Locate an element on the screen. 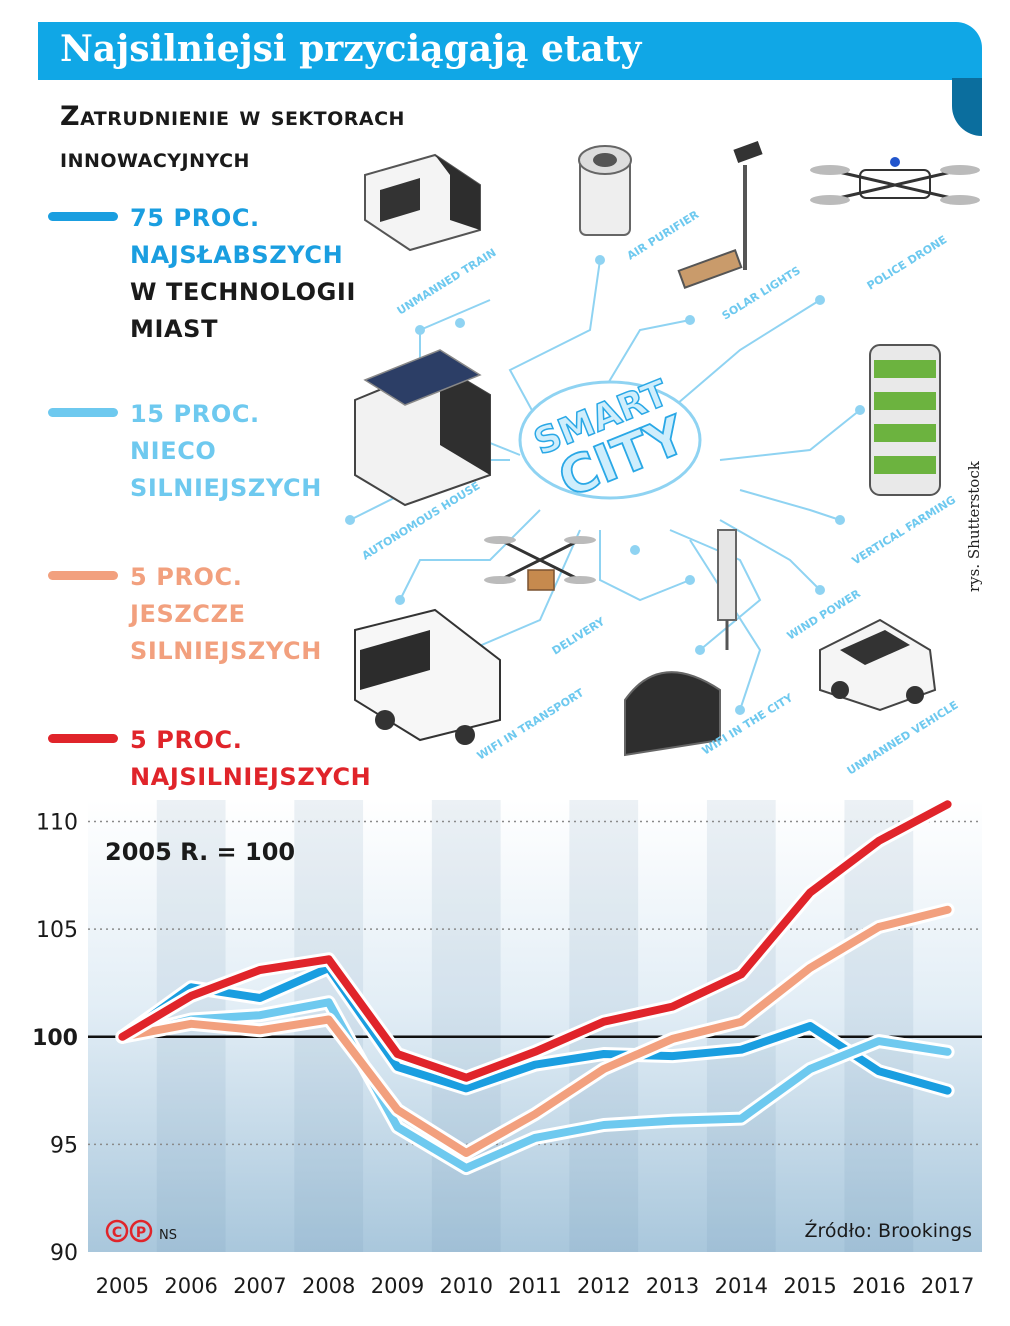  legend-swatch-somewhat-stronger is located at coordinates (83, 412).